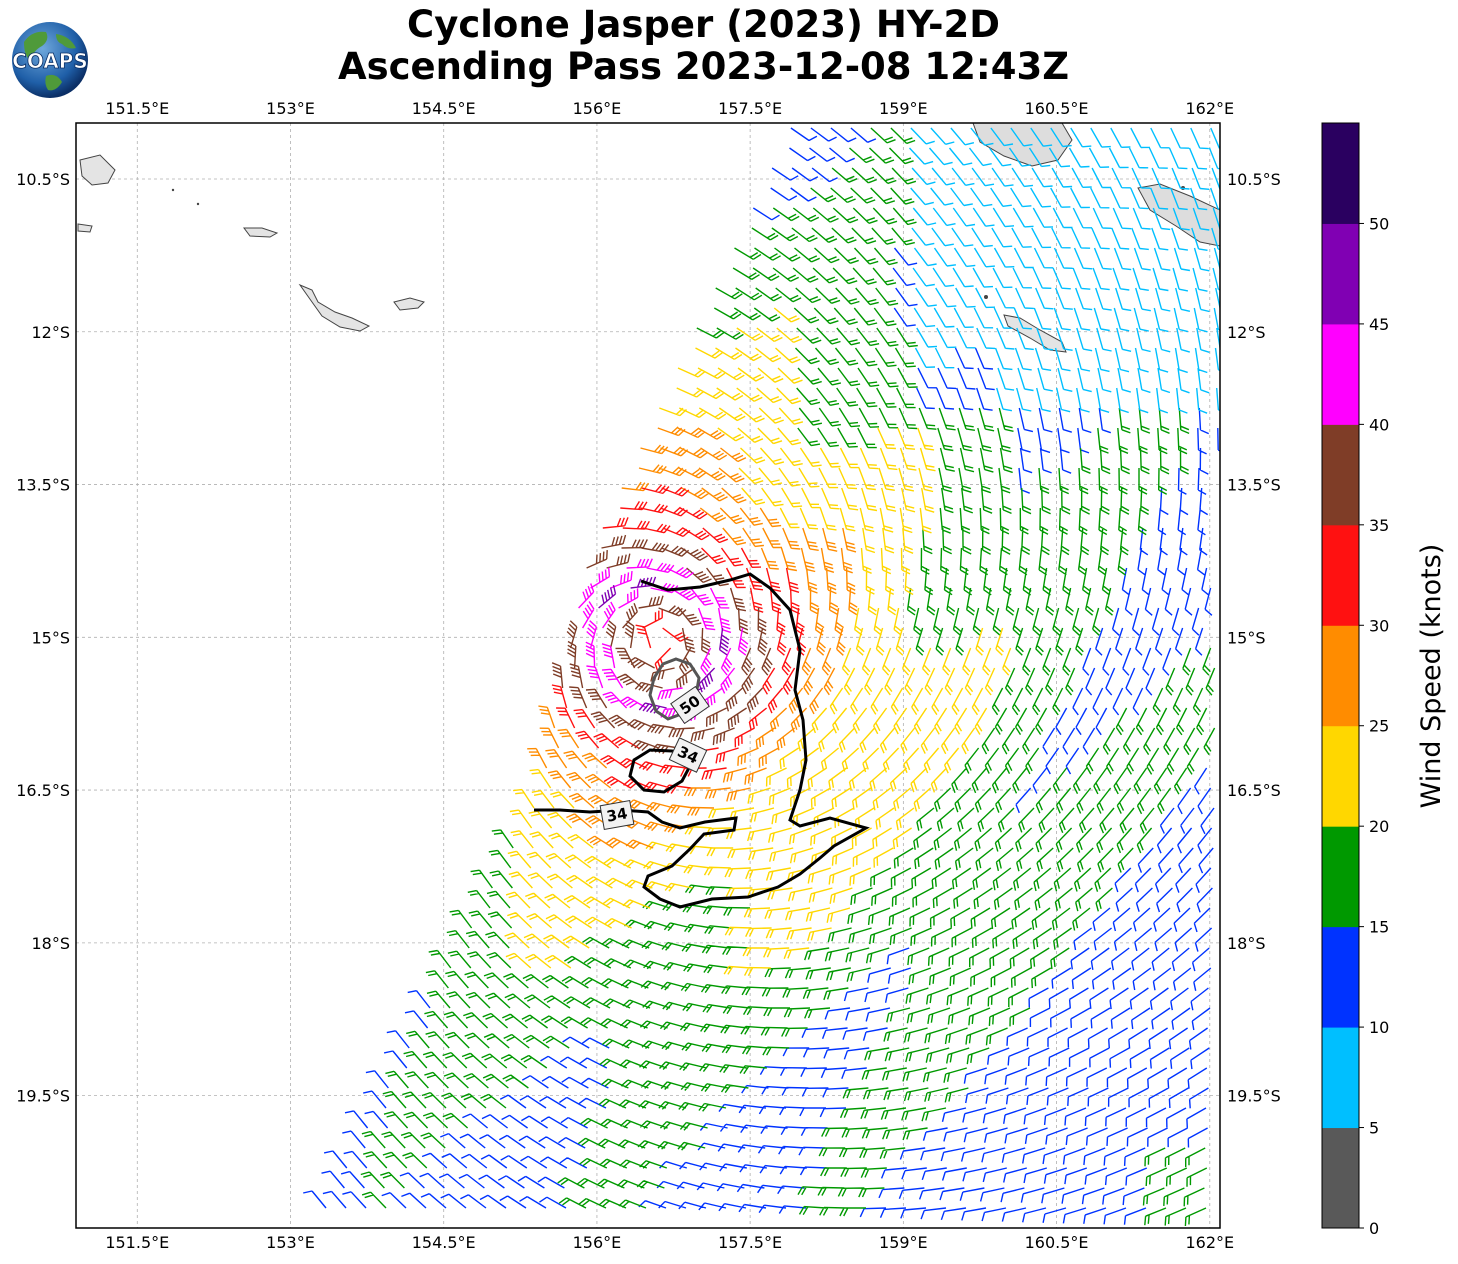 The width and height of the screenshot is (1458, 1264). What do you see at coordinates (1431, 676) in the screenshot?
I see `colorbar-title: Wind Speed (knots)` at bounding box center [1431, 676].